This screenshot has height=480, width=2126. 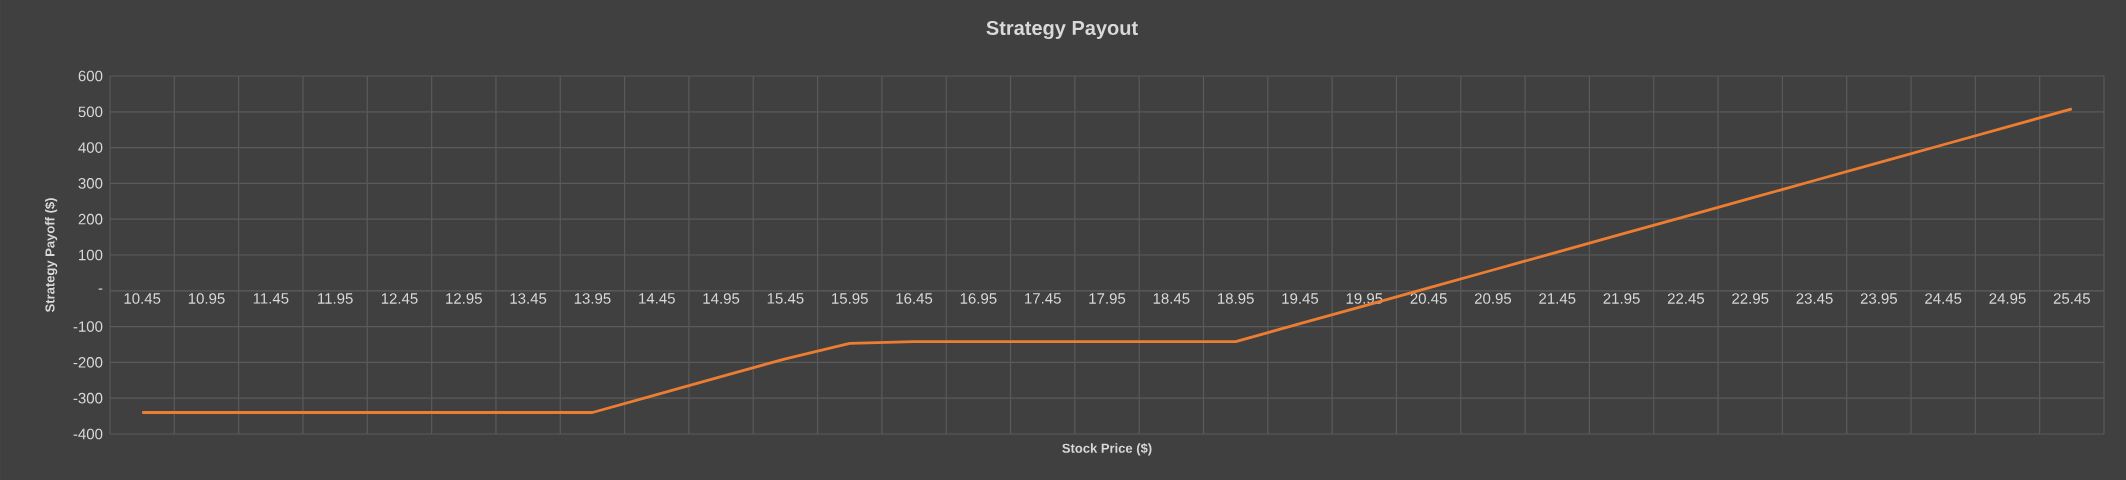 I want to click on chart-title: Strategy Payout, so click(x=1062, y=30).